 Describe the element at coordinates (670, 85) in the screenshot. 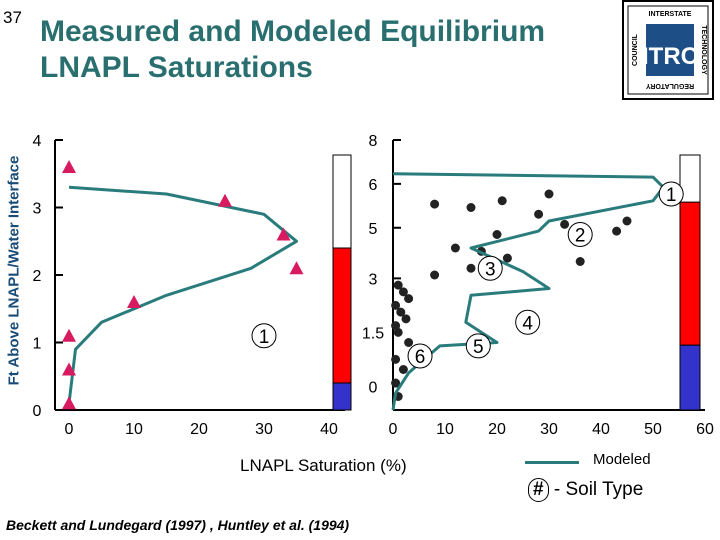

I see `logo-regulatory: REGULATORY` at that location.